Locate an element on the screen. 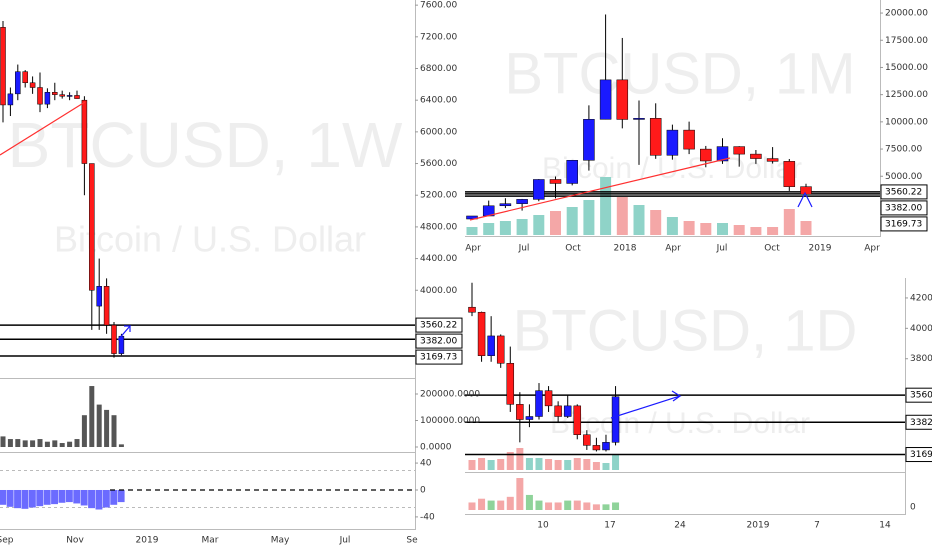 The image size is (932, 550). x-tick-label: Nov is located at coordinates (75, 541).